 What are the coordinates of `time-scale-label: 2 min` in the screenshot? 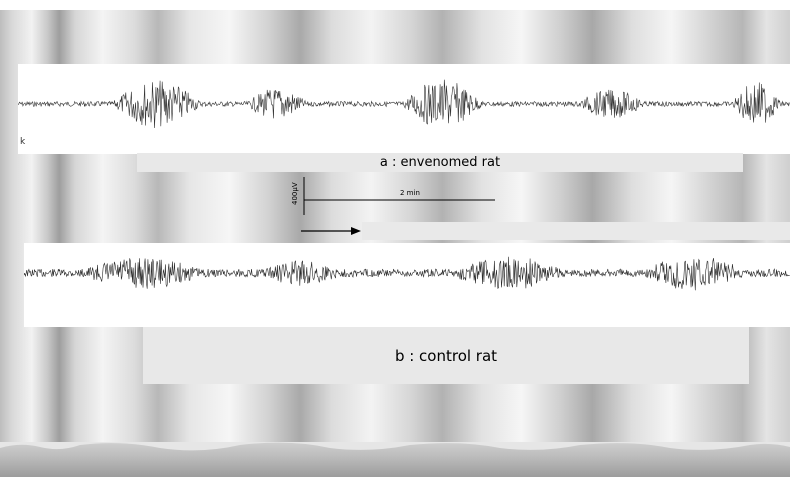 It's located at (410, 193).